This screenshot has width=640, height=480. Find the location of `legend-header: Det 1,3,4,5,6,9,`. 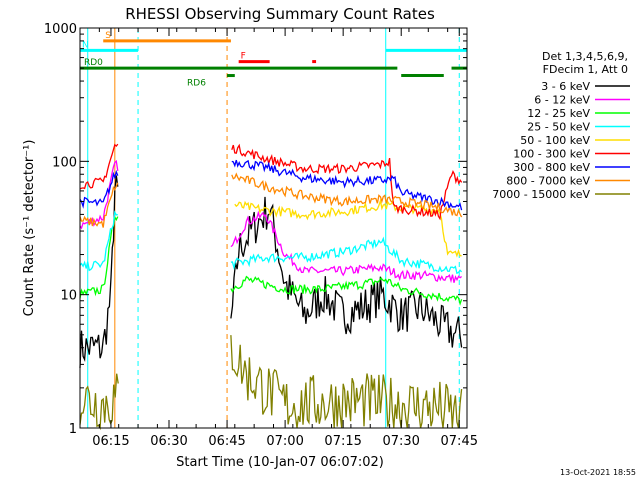

legend-header: Det 1,3,4,5,6,9, is located at coordinates (585, 56).